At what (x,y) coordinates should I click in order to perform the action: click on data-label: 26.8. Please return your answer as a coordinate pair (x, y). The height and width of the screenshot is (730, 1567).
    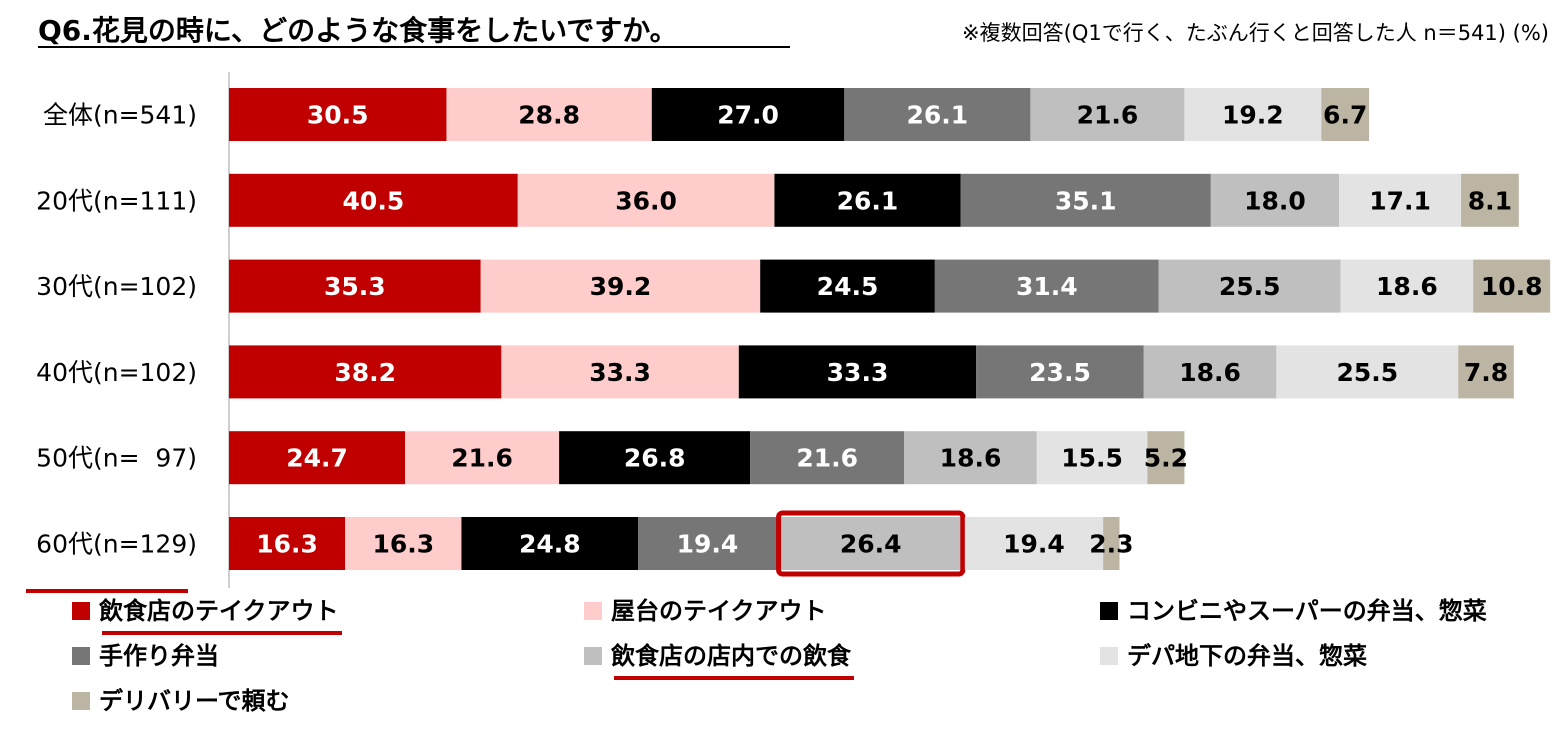
    Looking at the image, I should click on (655, 458).